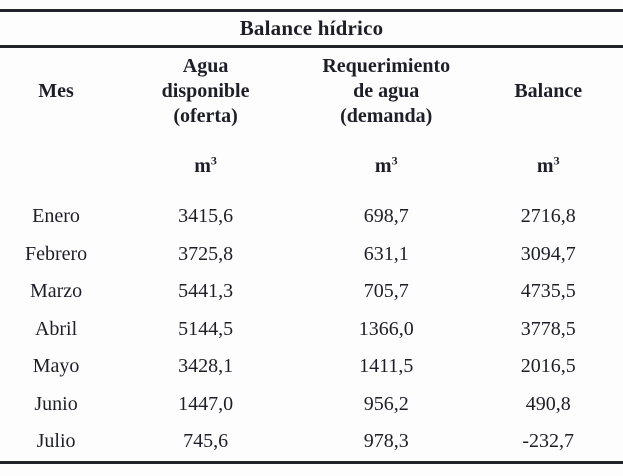 The width and height of the screenshot is (623, 476). What do you see at coordinates (56, 253) in the screenshot?
I see `cell-mes: Febrero` at bounding box center [56, 253].